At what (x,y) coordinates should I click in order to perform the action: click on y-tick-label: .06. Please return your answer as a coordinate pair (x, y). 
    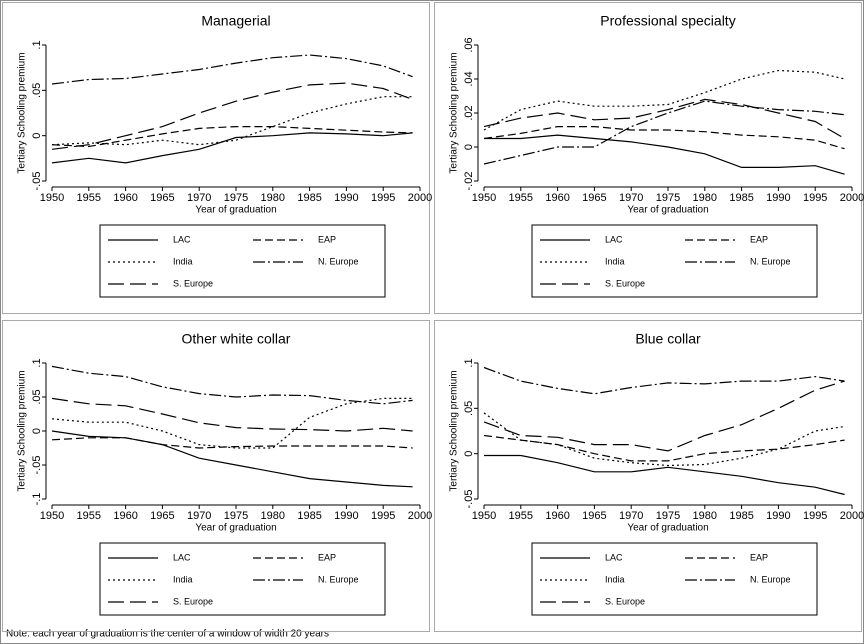
    Looking at the image, I should click on (469, 44).